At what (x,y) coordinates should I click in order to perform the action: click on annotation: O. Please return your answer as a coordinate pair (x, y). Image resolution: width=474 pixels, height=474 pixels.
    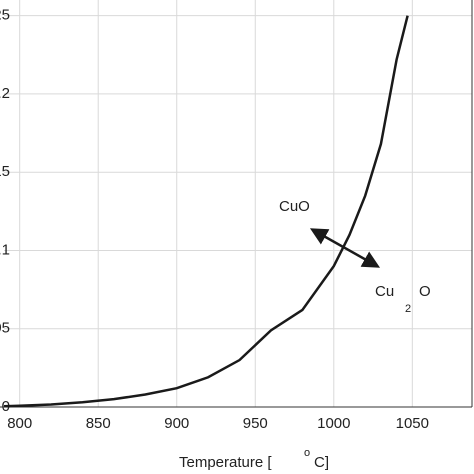
    Looking at the image, I should click on (425, 291).